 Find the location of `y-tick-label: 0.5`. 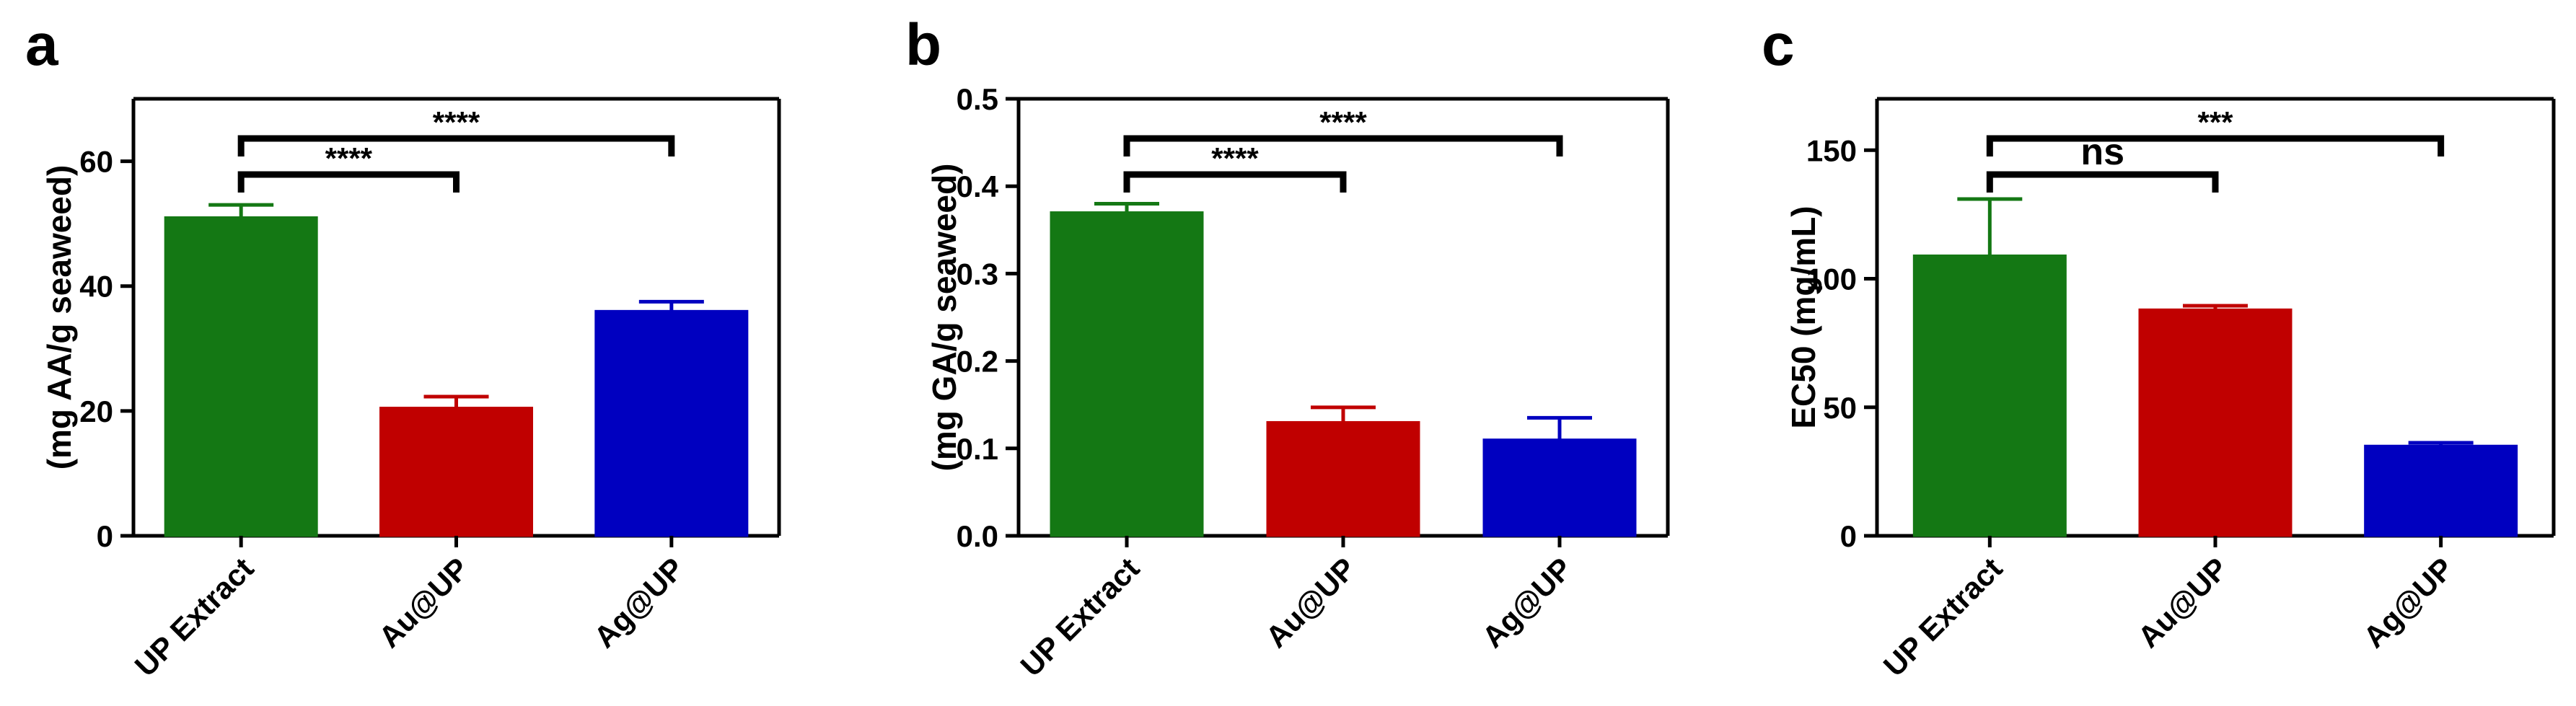

y-tick-label: 0.5 is located at coordinates (977, 99).